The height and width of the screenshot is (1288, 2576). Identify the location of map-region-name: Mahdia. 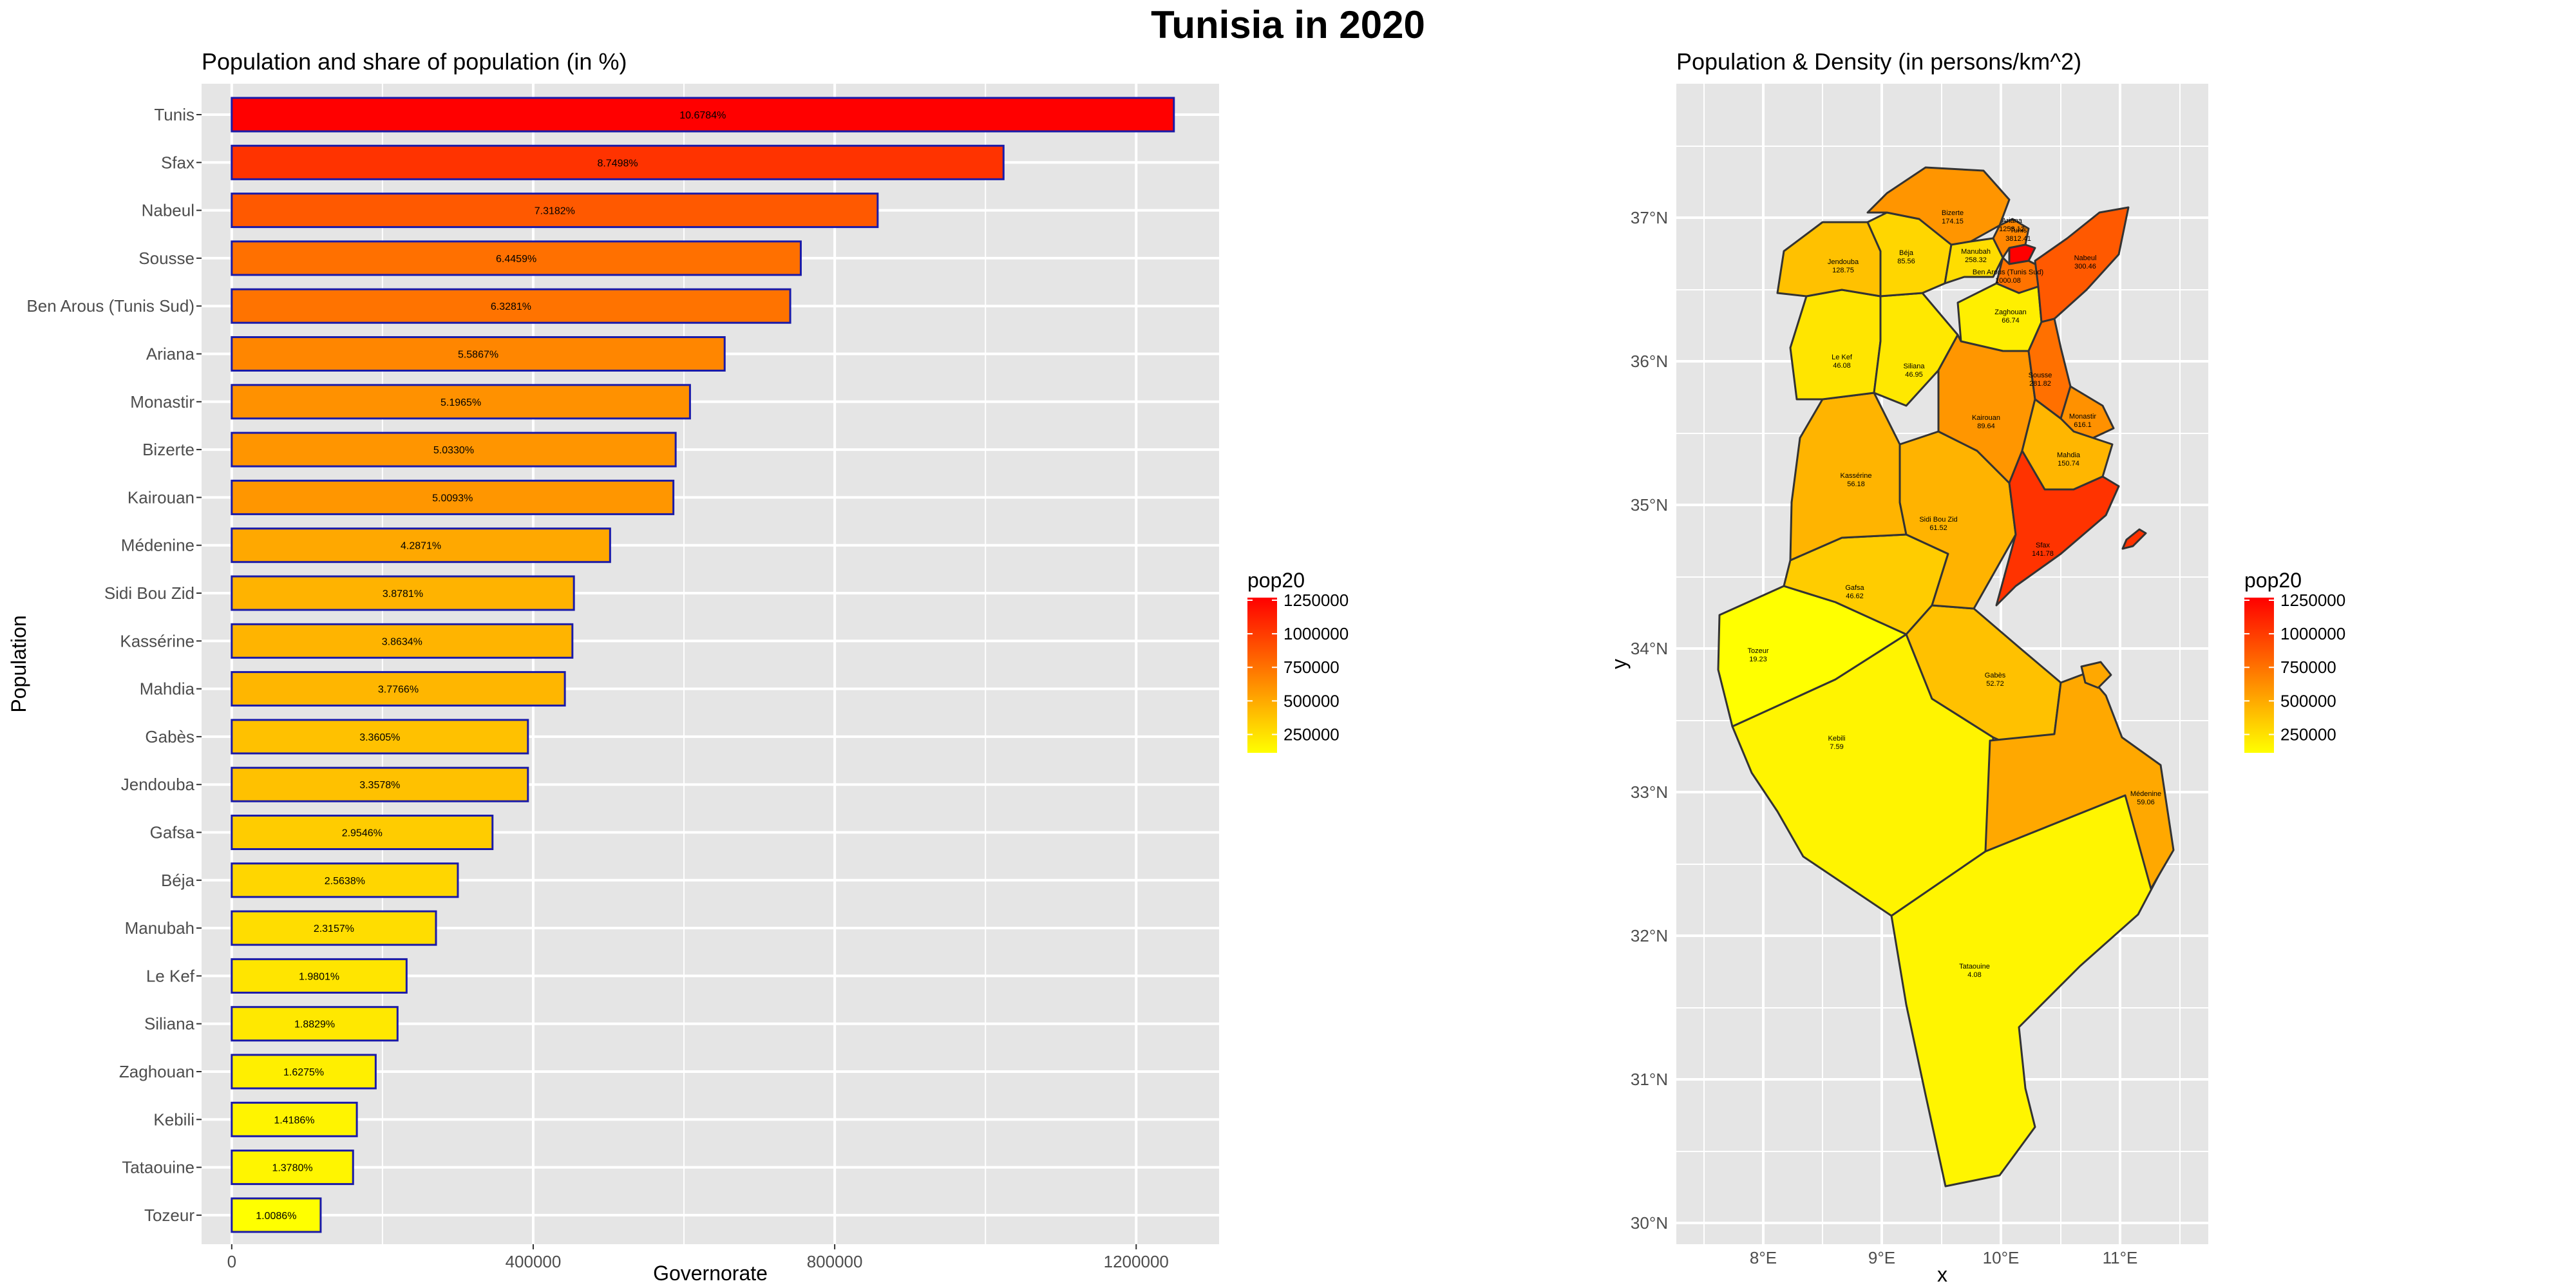
(2069, 455).